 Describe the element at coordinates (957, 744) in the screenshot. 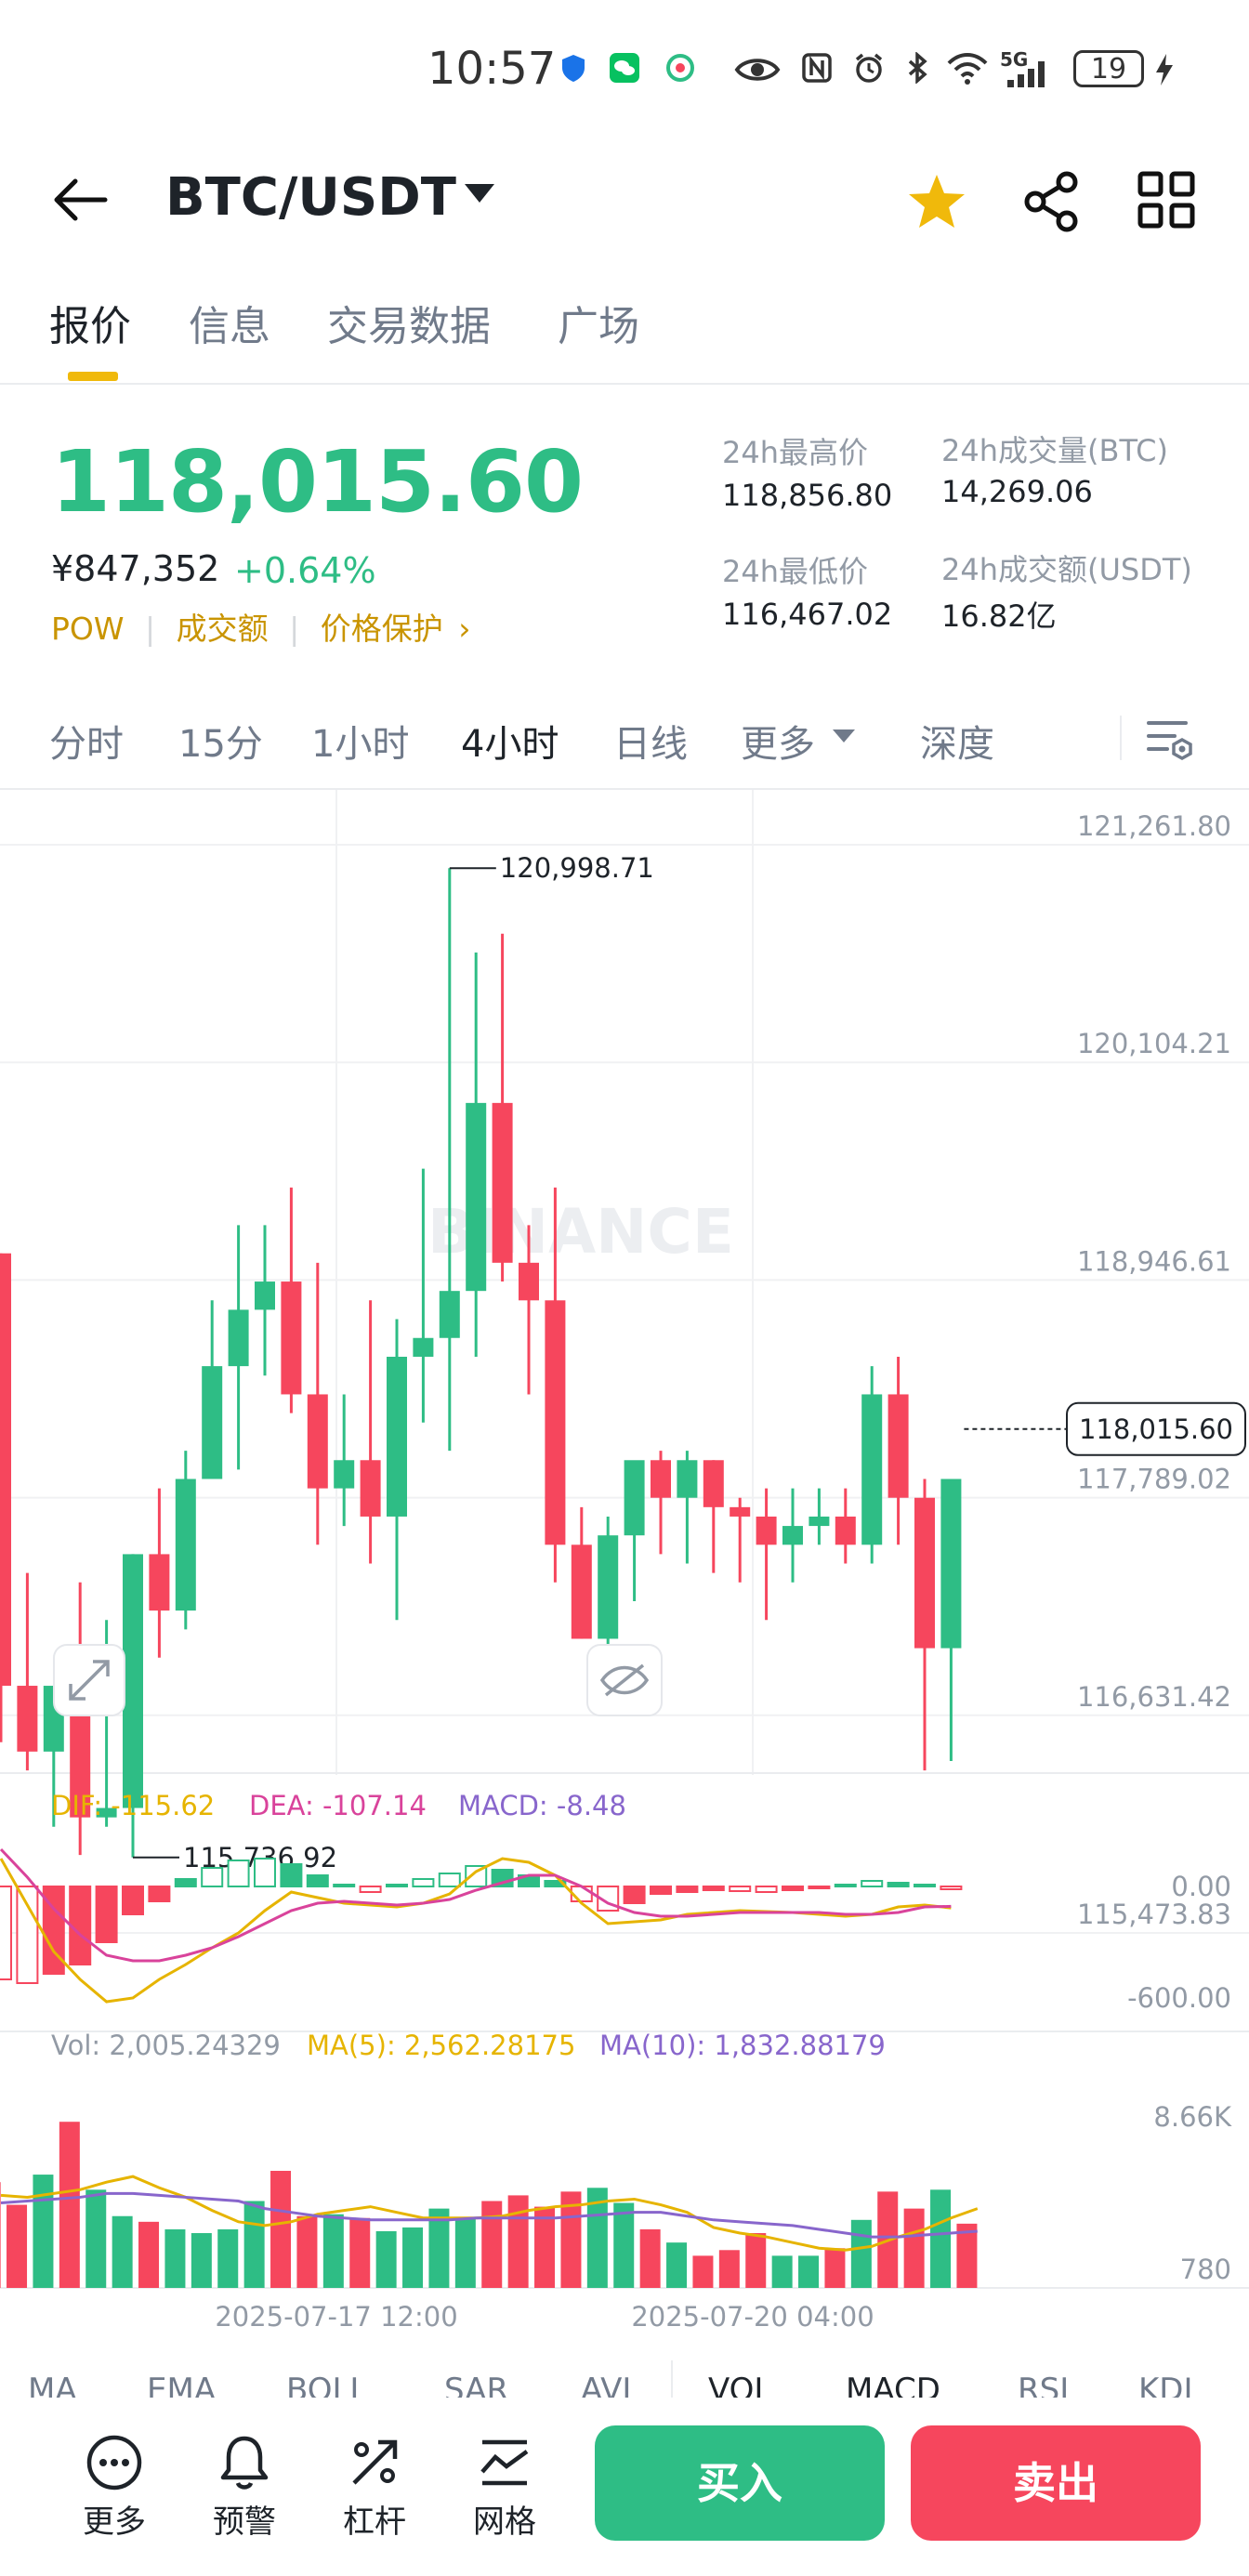

I see `interval-depth: 深度` at that location.